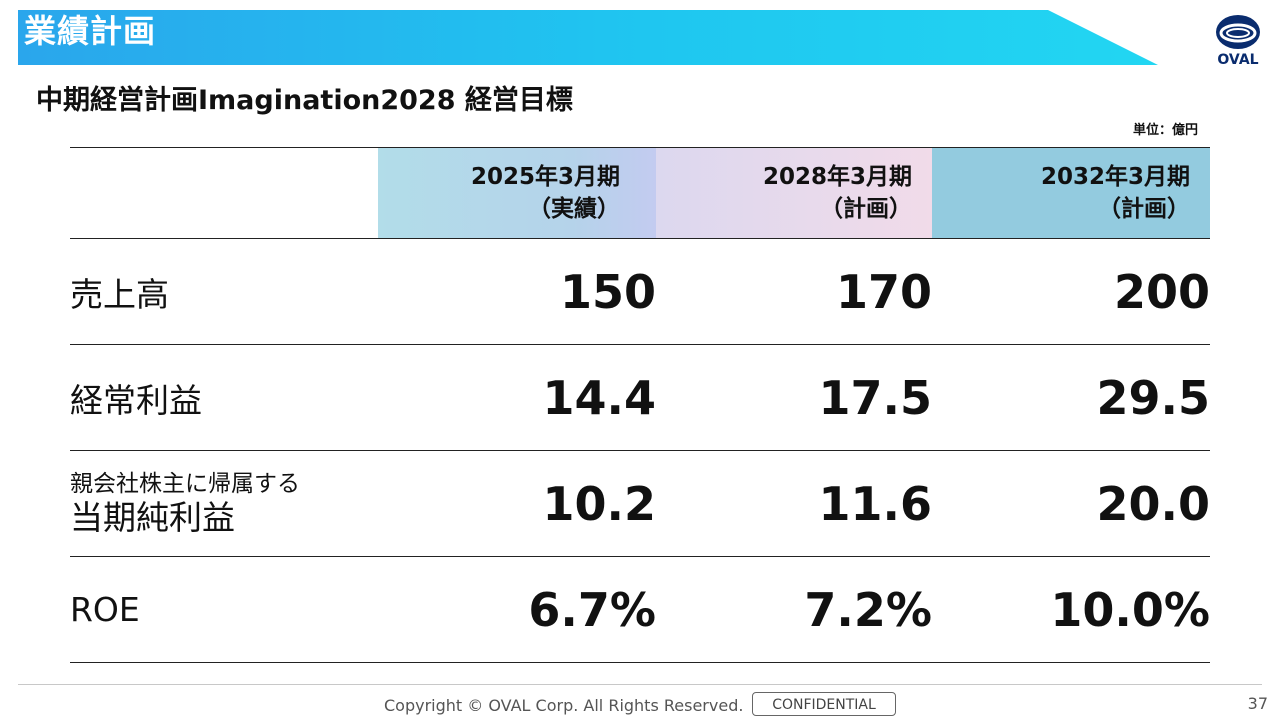 The width and height of the screenshot is (1280, 720). What do you see at coordinates (1257, 703) in the screenshot?
I see `page-number: 37` at bounding box center [1257, 703].